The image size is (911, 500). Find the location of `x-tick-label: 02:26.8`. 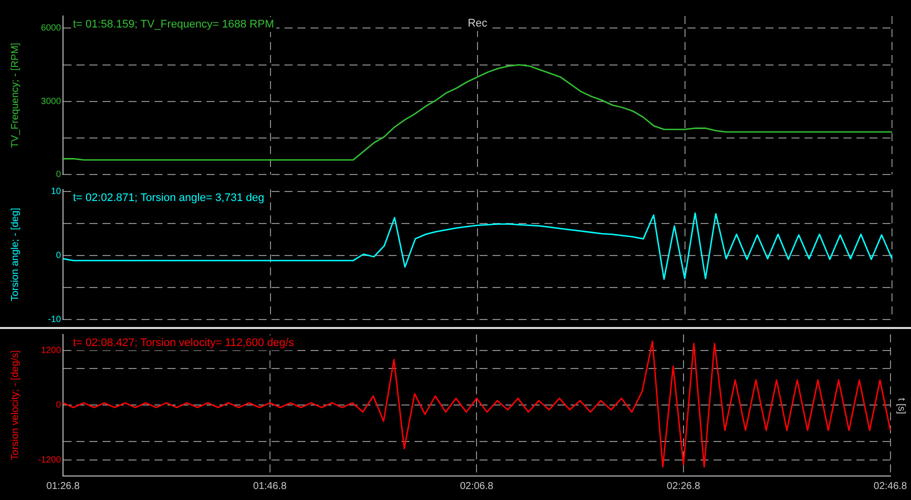

x-tick-label: 02:26.8 is located at coordinates (683, 486).